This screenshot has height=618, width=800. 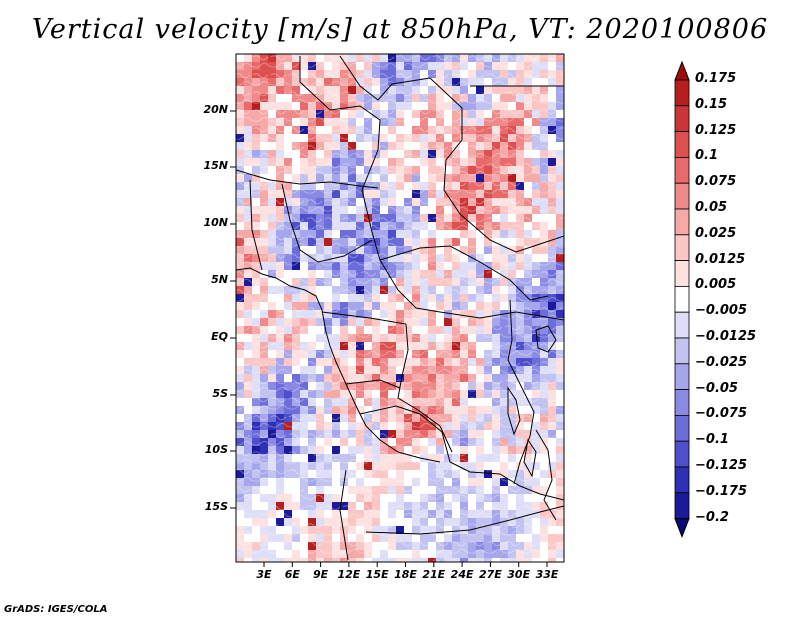 I want to click on colorbar-label: 0.1, so click(x=707, y=156).